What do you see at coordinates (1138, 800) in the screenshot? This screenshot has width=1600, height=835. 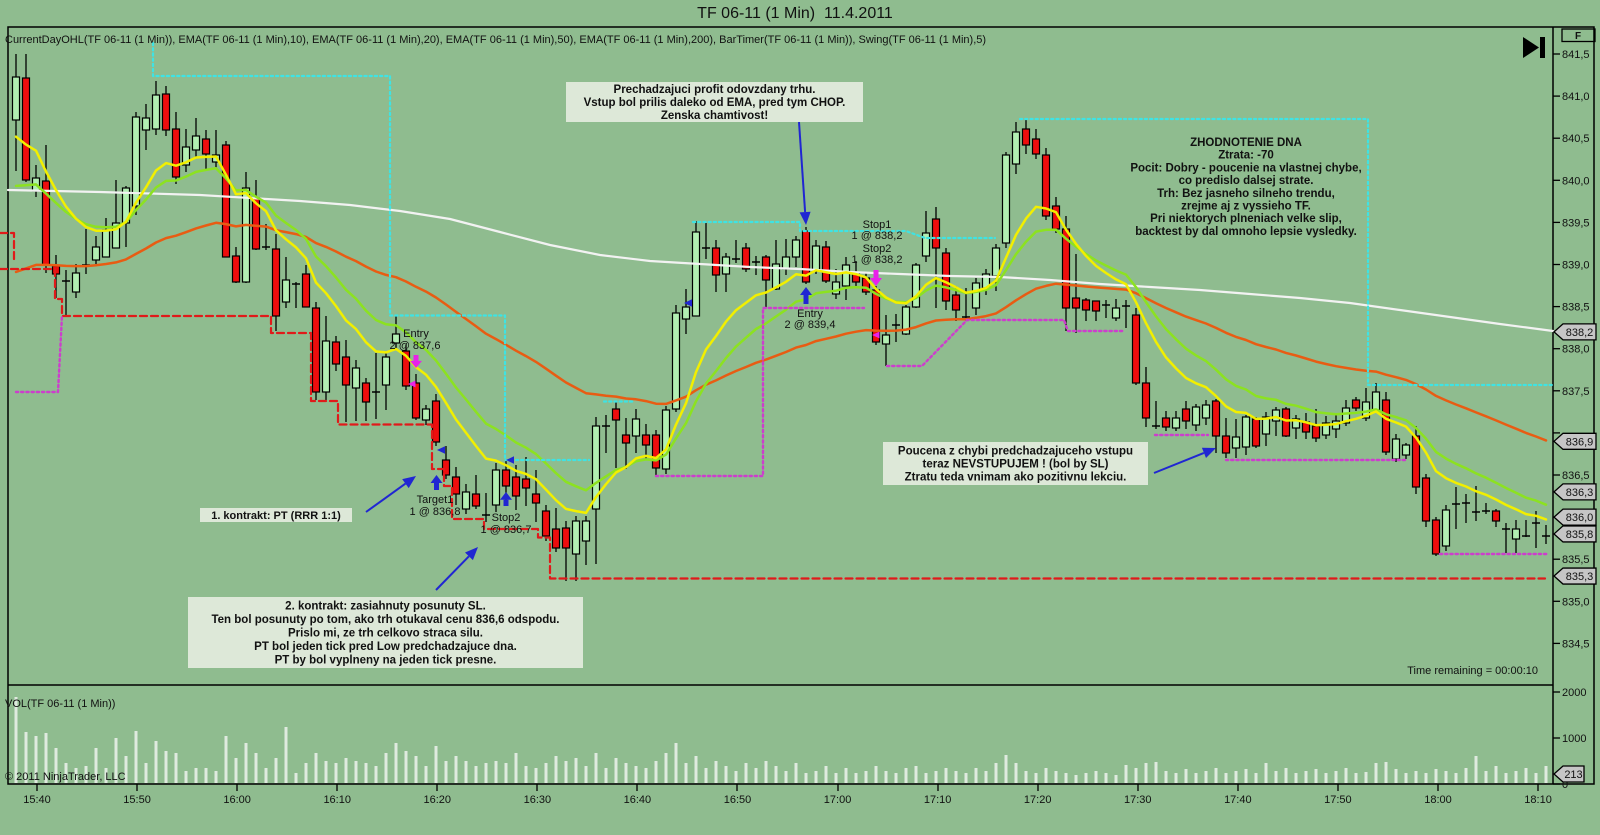 I see `svg-text: 17:30` at bounding box center [1138, 800].